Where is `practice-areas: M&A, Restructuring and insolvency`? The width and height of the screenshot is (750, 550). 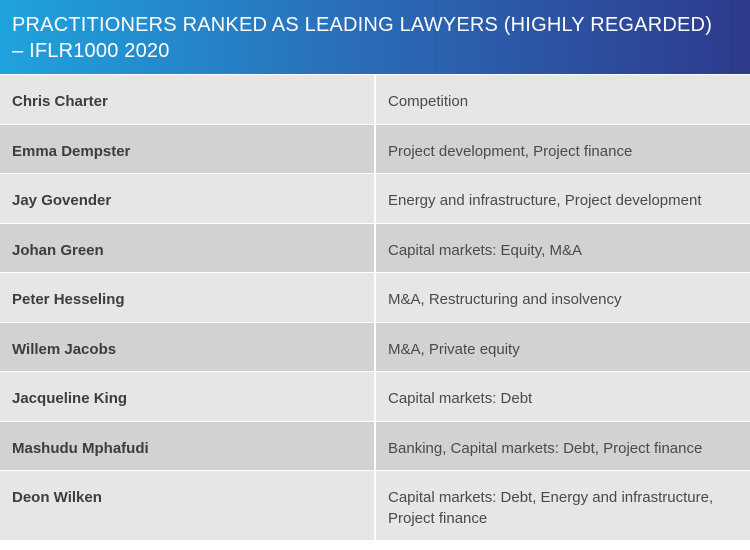
practice-areas: M&A, Restructuring and insolvency is located at coordinates (563, 297).